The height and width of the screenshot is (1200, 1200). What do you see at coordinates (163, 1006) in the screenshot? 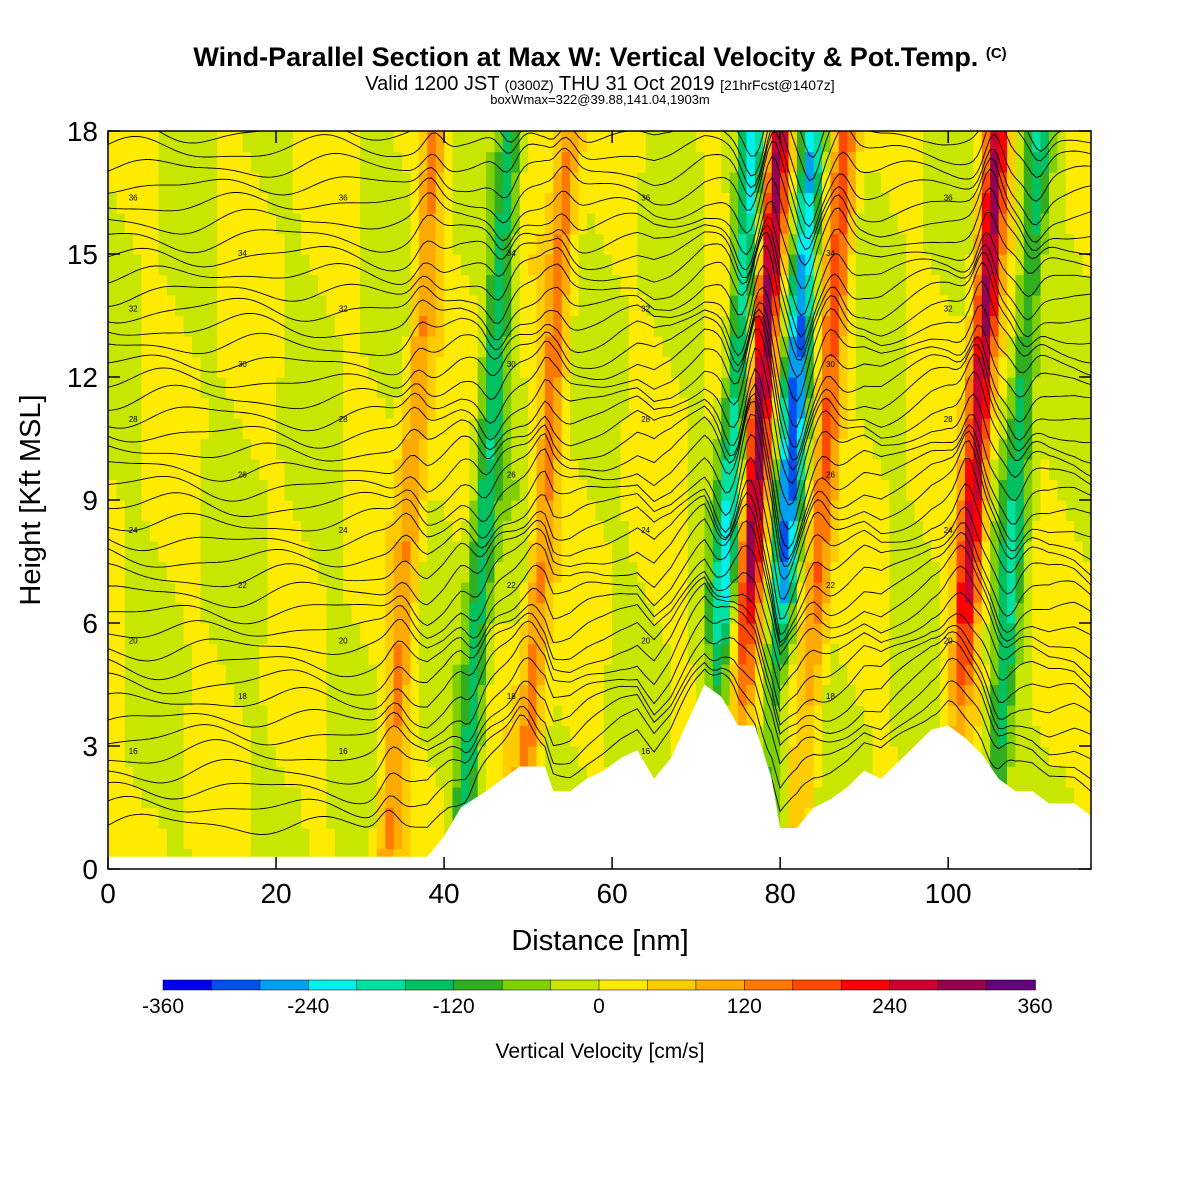
I see `colorbar-tick-label: -360` at bounding box center [163, 1006].